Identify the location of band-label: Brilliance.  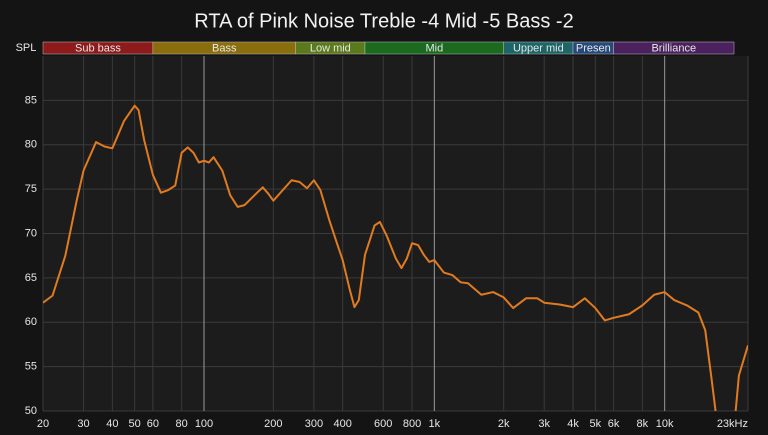
(673, 48).